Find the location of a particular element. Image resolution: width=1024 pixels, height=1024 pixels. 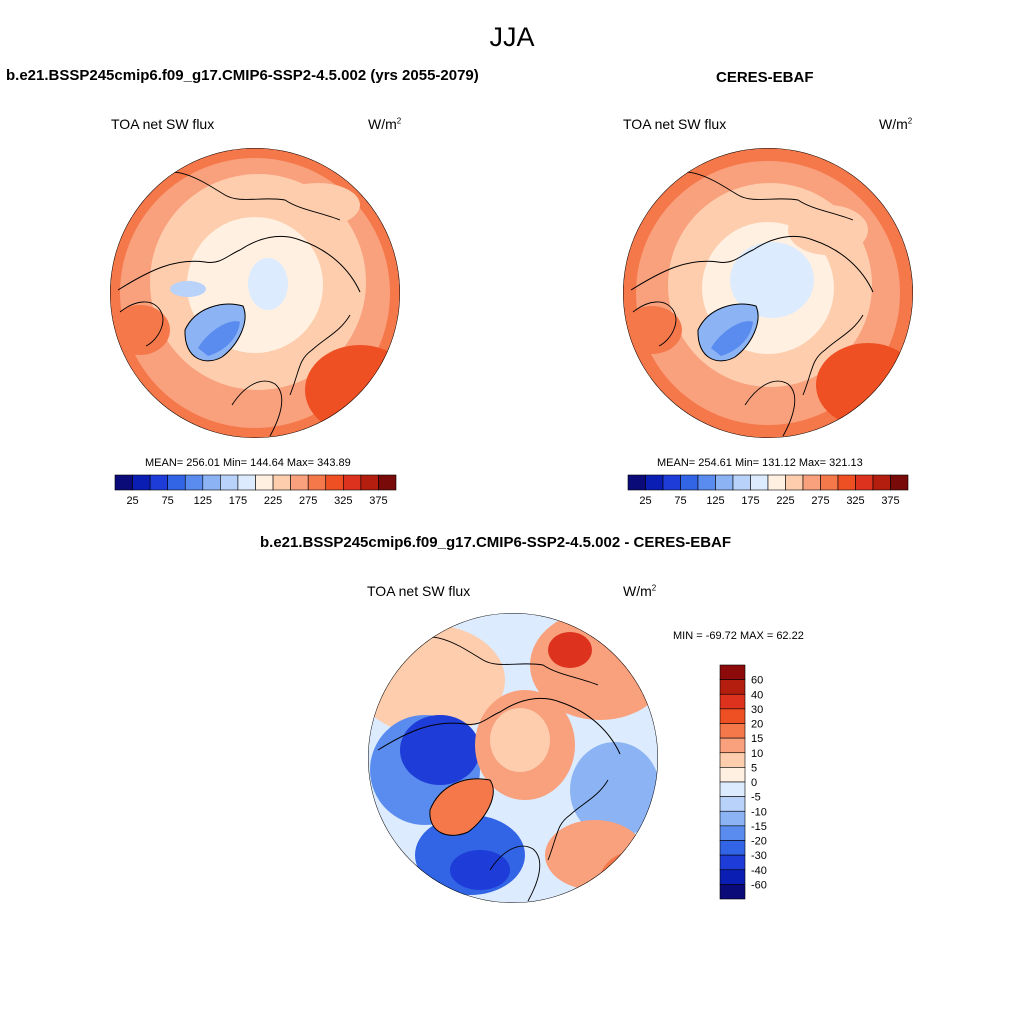

panel-2-units: W/m2 is located at coordinates (896, 124).